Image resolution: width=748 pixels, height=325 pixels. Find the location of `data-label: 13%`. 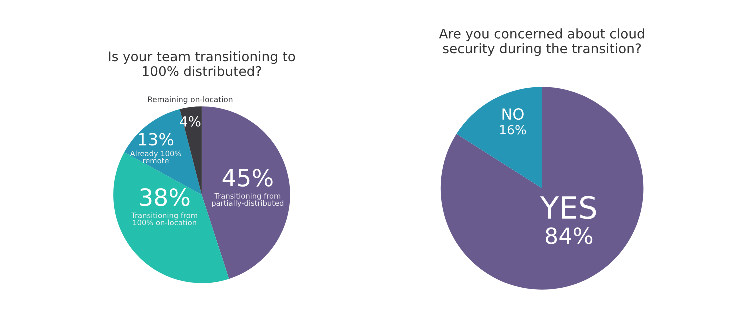

data-label: 13% is located at coordinates (156, 139).